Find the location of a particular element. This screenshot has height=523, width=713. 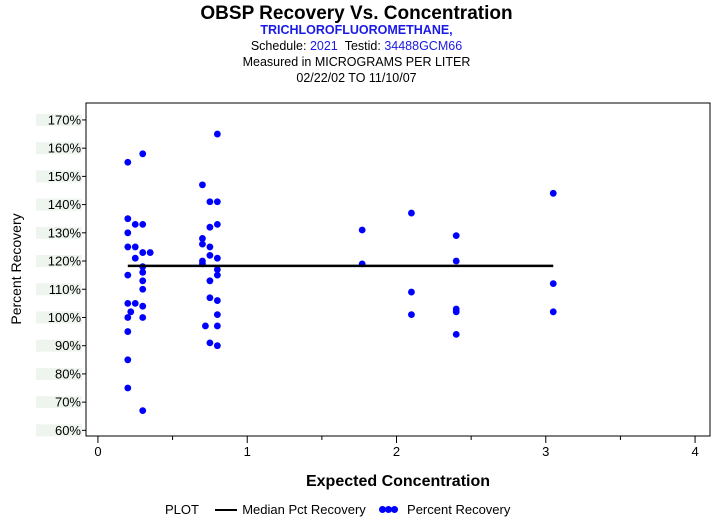

y-tick-label-90: 90% is located at coordinates (68, 345).